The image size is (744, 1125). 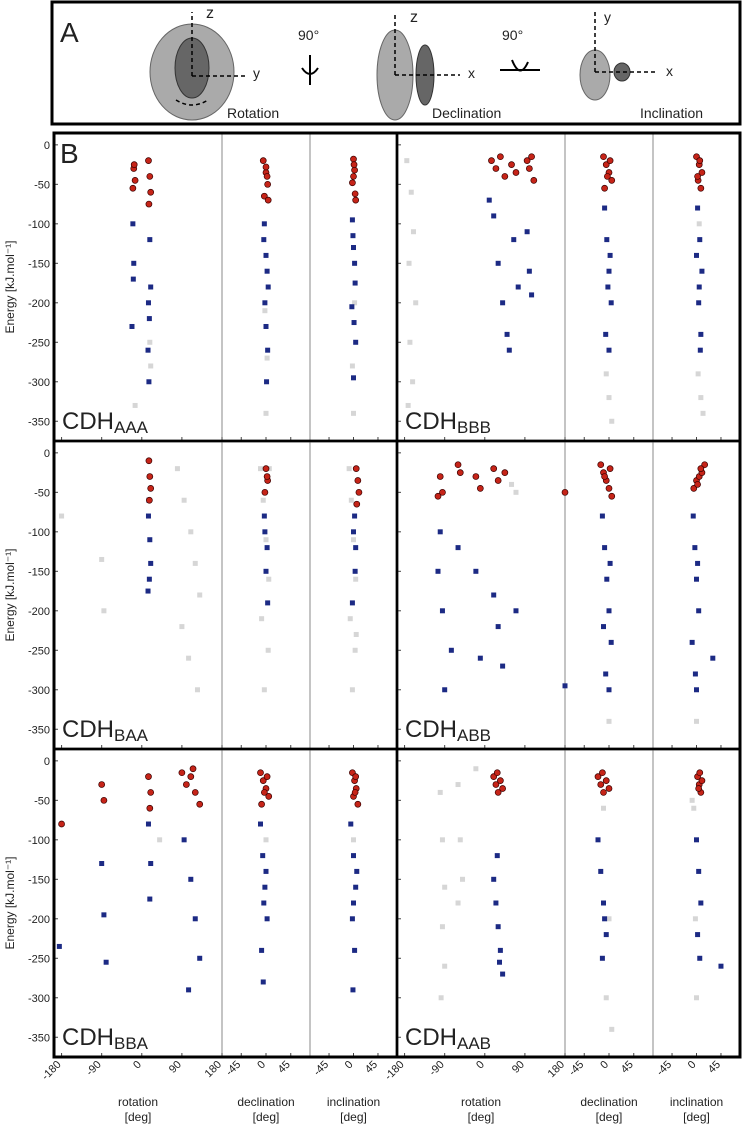 I want to click on y-tick-label: -300, so click(x=39, y=999).